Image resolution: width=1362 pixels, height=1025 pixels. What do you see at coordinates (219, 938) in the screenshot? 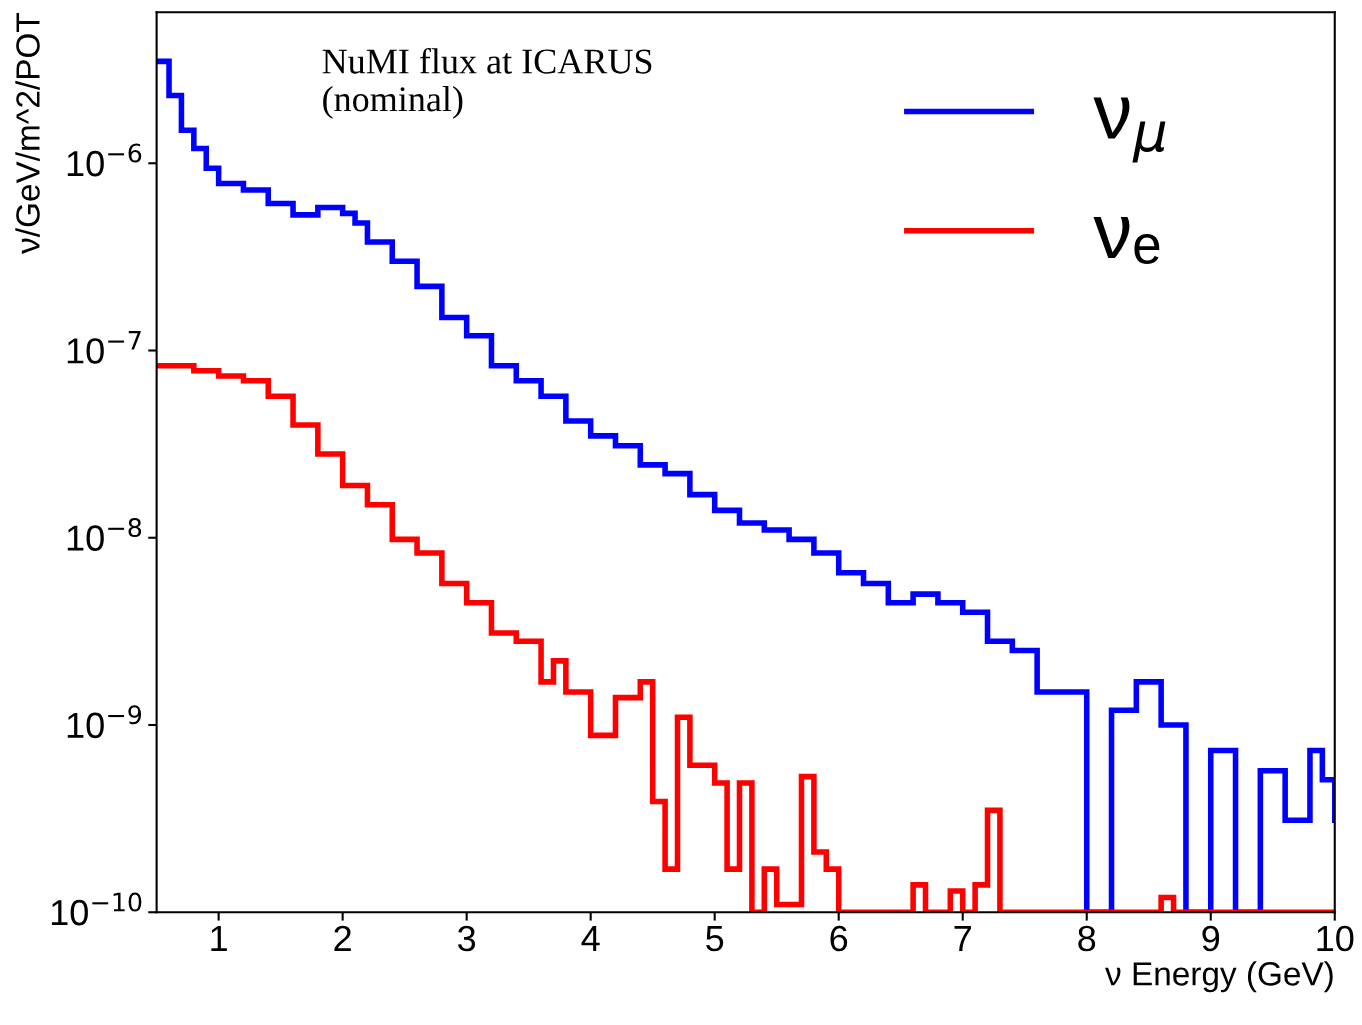
I see `x-tick-label: 1` at bounding box center [219, 938].